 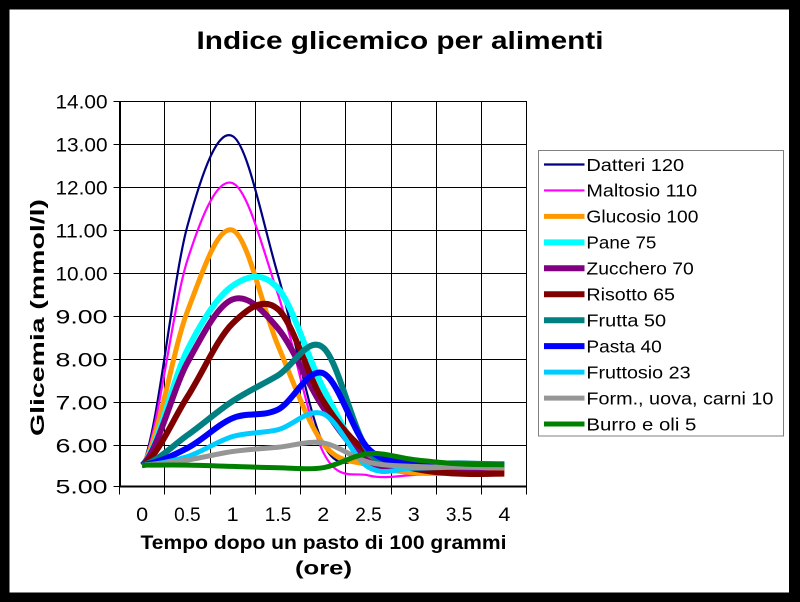 What do you see at coordinates (278, 515) in the screenshot?
I see `svg-text: 1.5` at bounding box center [278, 515].